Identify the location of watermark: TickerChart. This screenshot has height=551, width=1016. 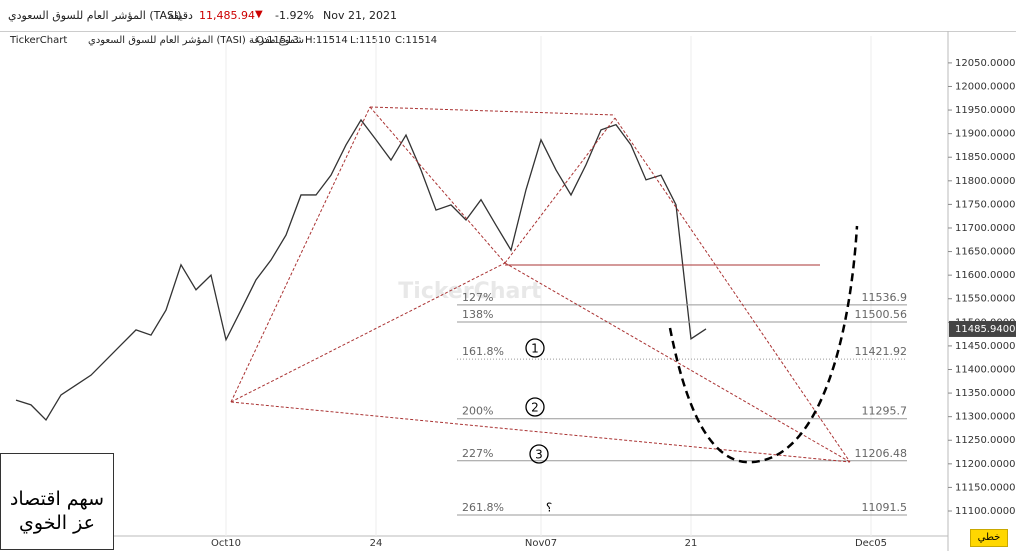
(470, 291).